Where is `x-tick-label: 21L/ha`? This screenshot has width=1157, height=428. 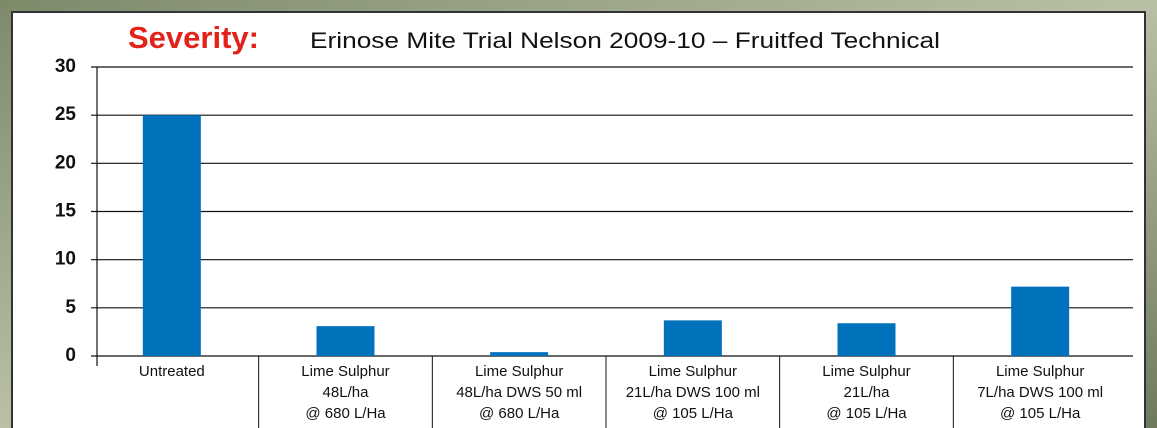 x-tick-label: 21L/ha is located at coordinates (867, 392).